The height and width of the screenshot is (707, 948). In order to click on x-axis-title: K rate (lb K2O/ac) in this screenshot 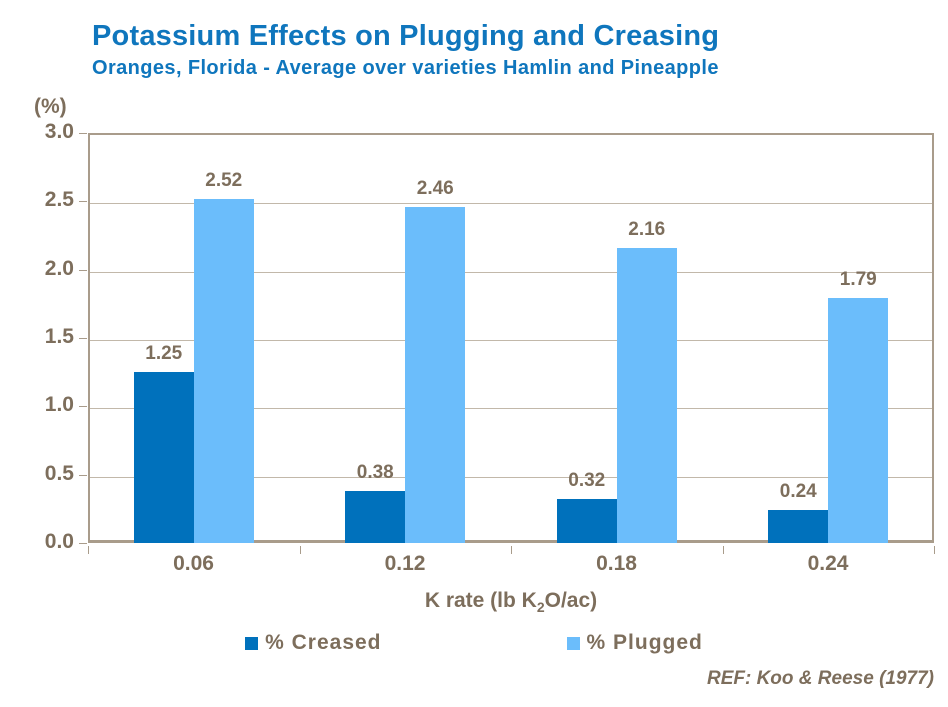, I will do `click(511, 602)`.